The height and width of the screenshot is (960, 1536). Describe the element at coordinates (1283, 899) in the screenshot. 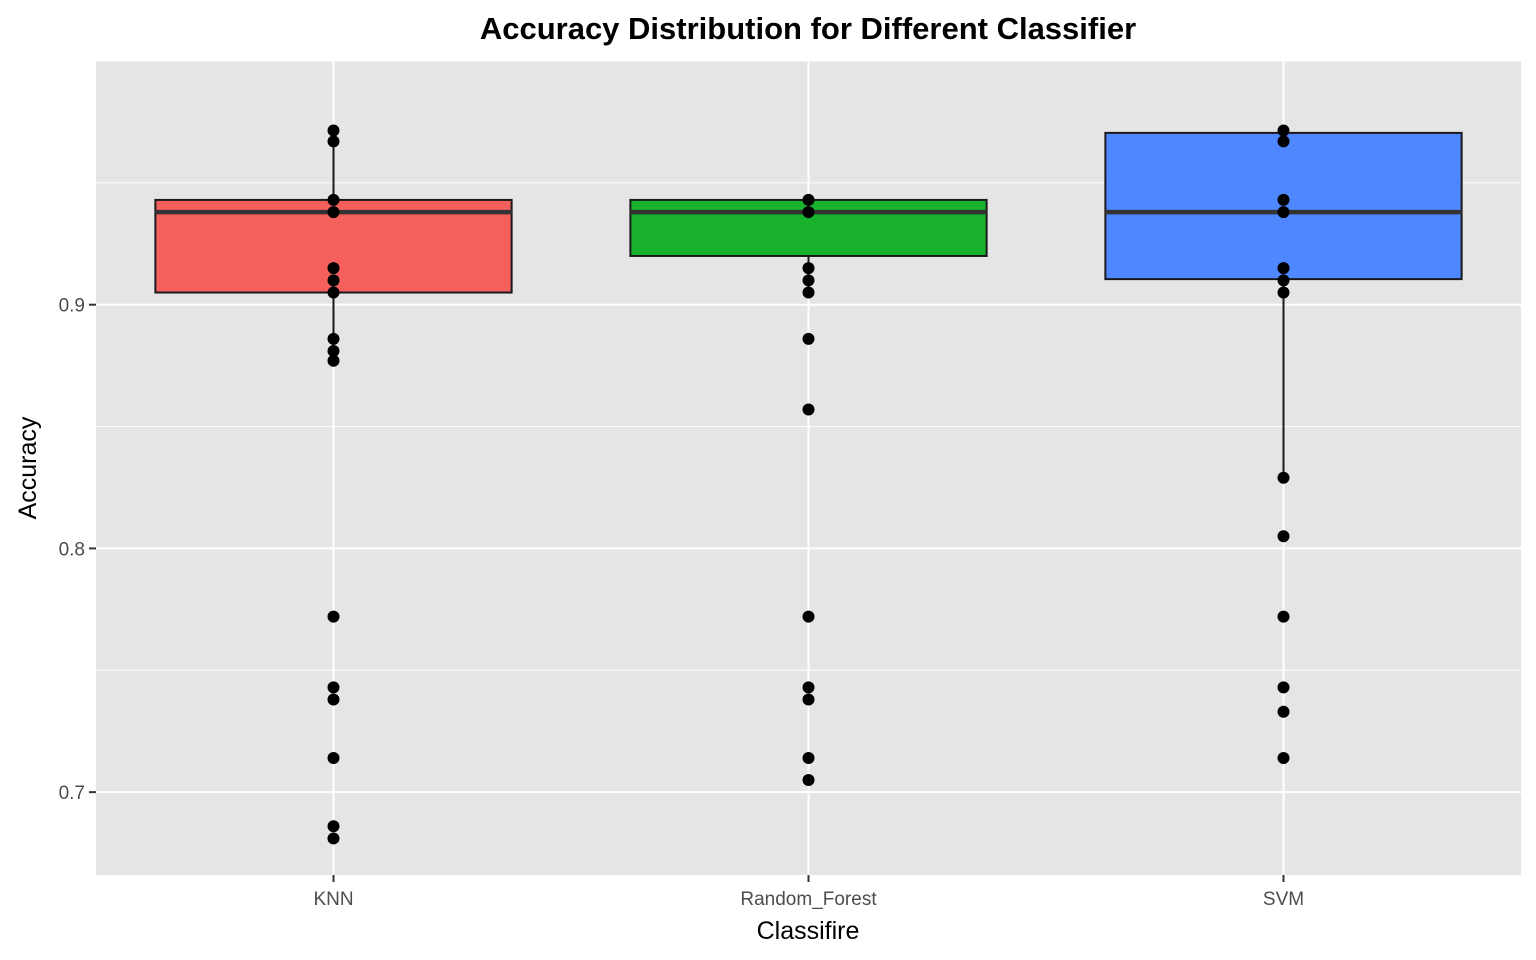

I see `x-tick-label: SVM` at that location.